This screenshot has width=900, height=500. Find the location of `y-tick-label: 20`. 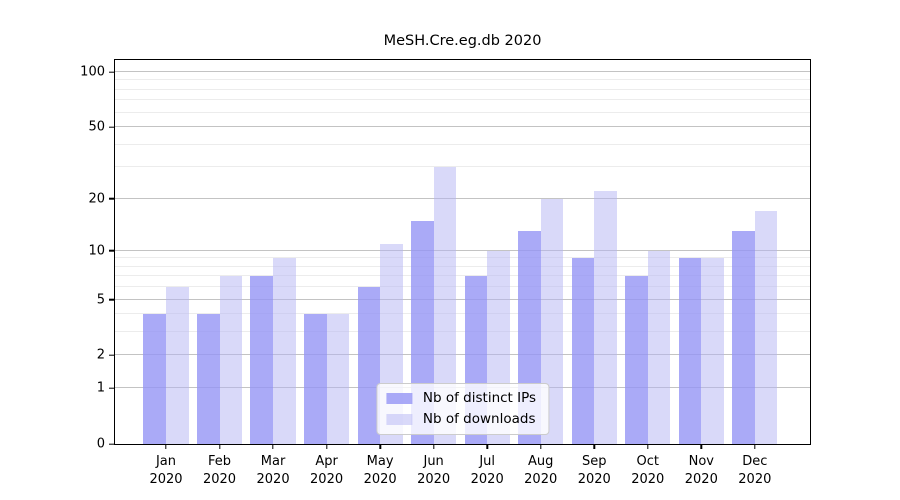

y-tick-label: 20 is located at coordinates (96, 199).